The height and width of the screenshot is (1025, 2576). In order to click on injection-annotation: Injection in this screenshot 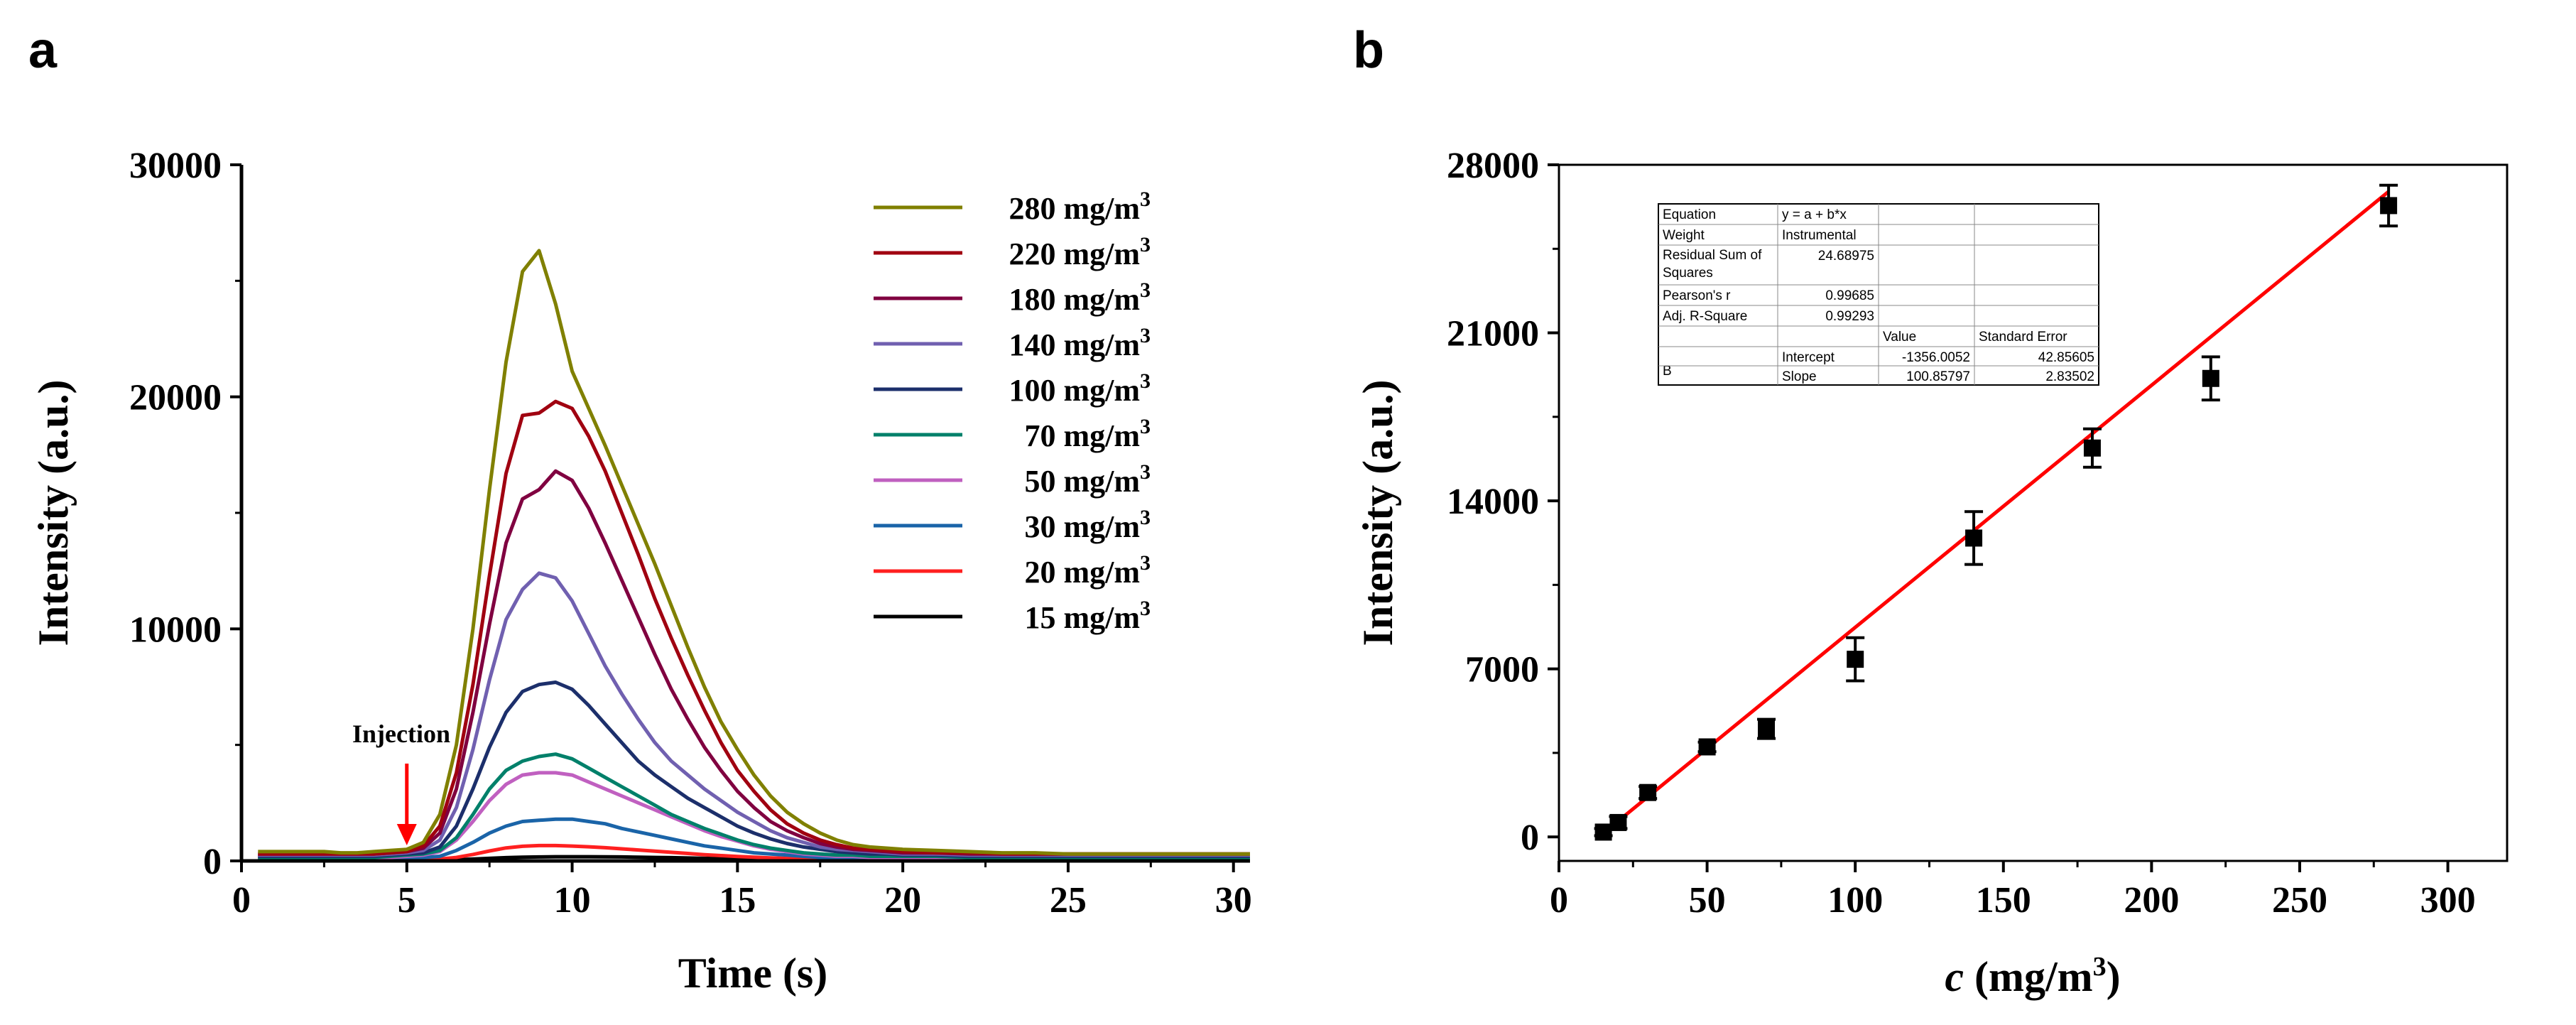, I will do `click(401, 782)`.